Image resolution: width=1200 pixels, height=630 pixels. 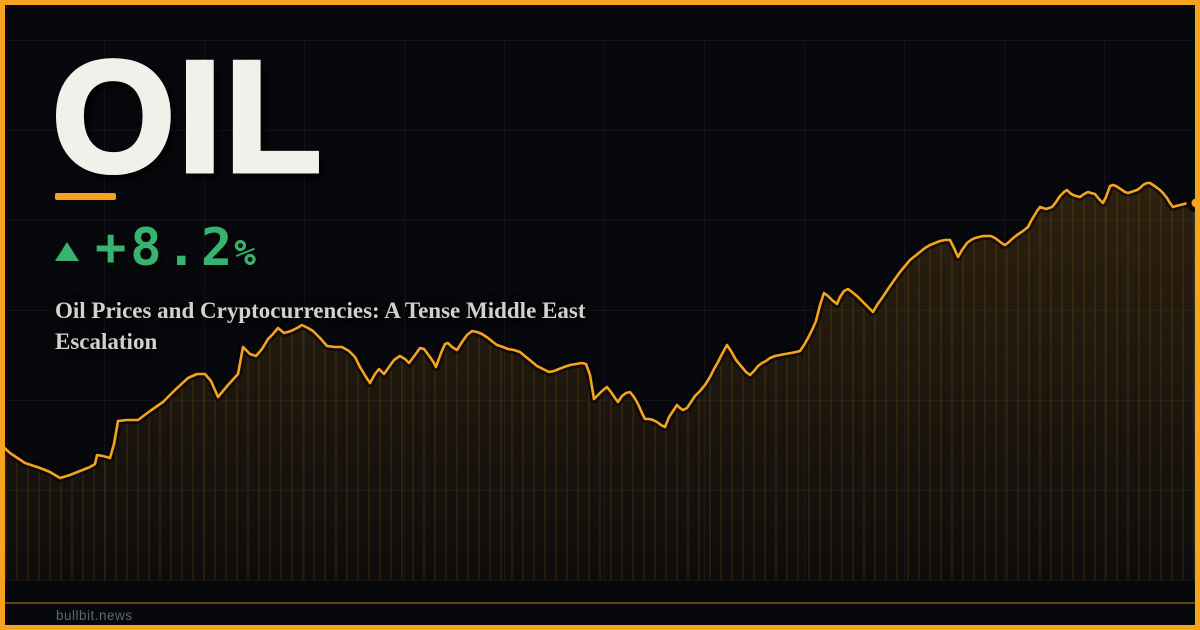 I want to click on price-change-indicator: +8.2 %, so click(x=155, y=248).